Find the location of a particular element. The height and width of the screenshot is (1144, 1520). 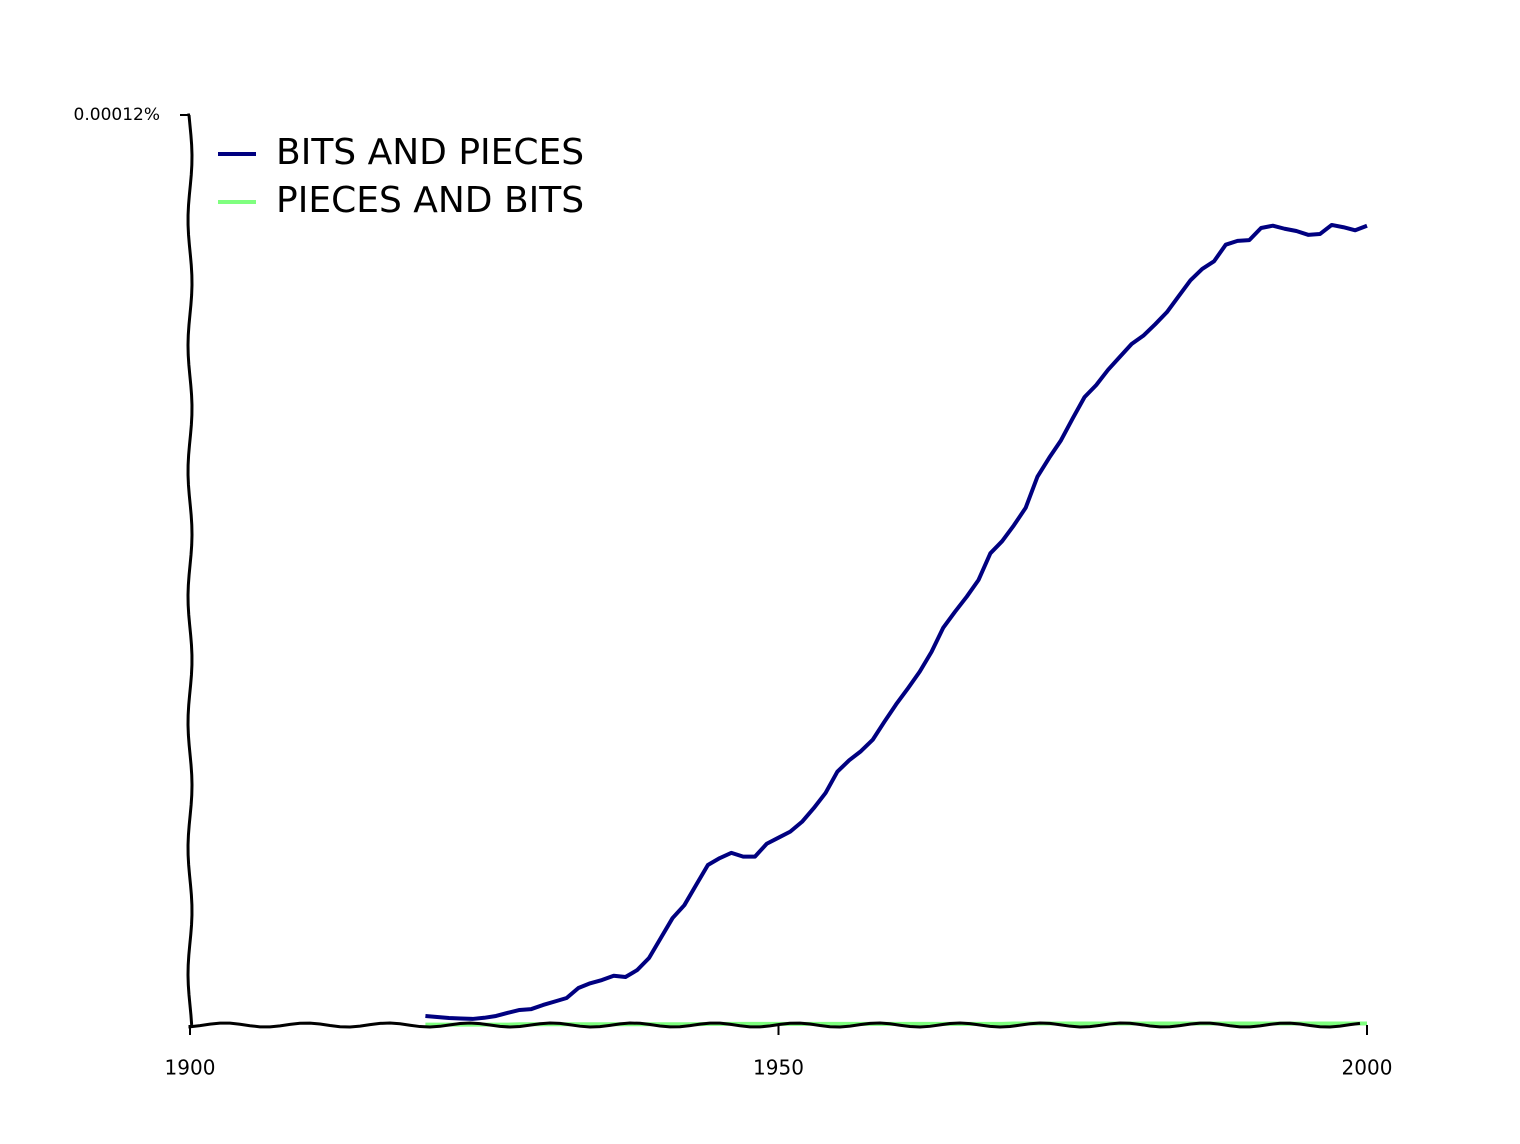

x-tick-label: 1950 is located at coordinates (778, 1068).